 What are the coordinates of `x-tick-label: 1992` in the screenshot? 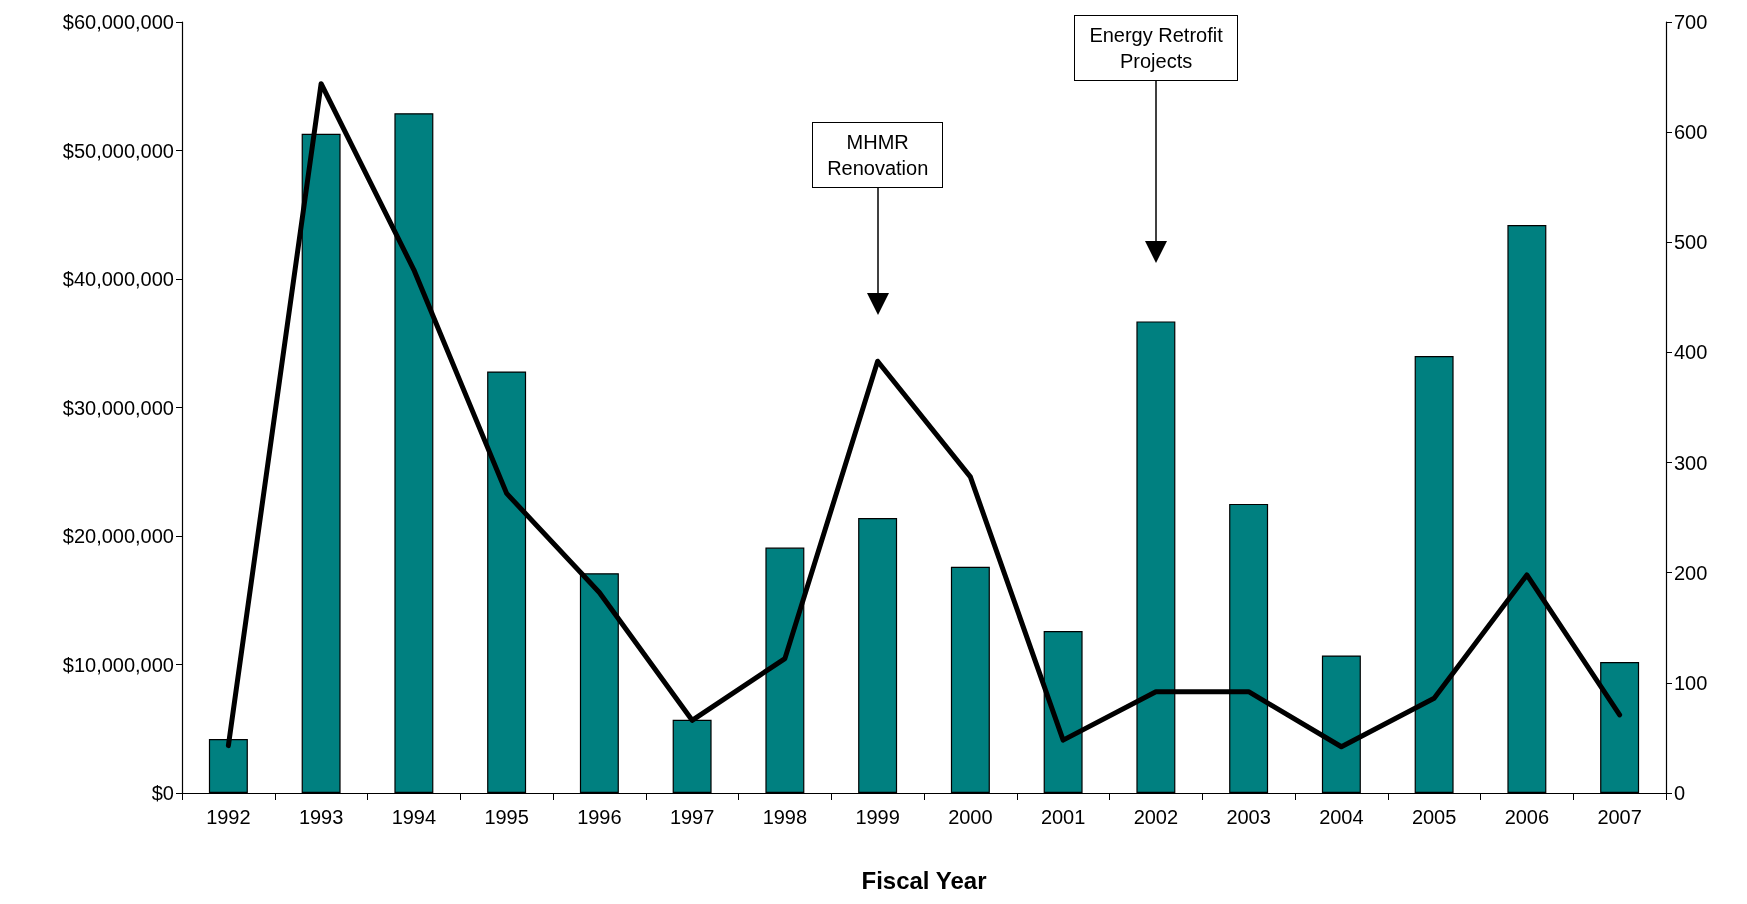 It's located at (228, 817).